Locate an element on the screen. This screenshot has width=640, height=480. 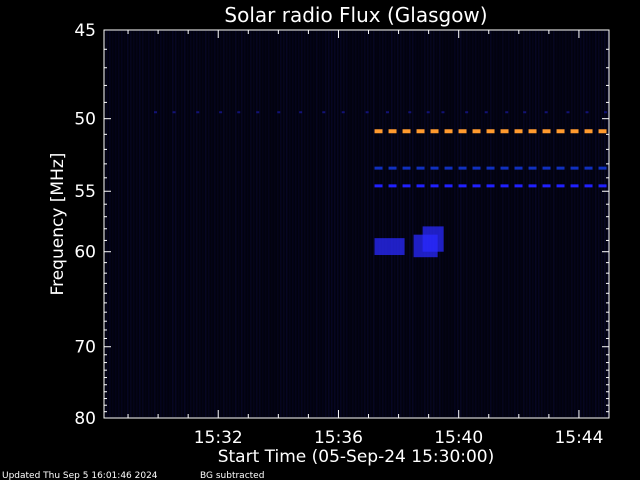
y-tick-label: 60 is located at coordinates (85, 253).